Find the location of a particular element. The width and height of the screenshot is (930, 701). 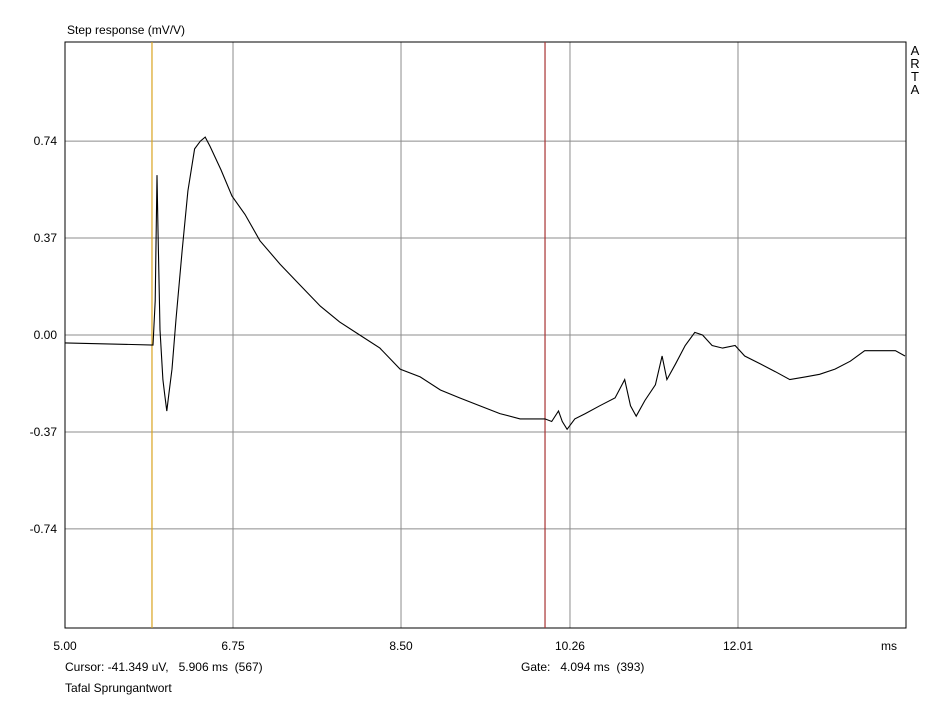

y-tick-label: 0.00 is located at coordinates (46, 335).